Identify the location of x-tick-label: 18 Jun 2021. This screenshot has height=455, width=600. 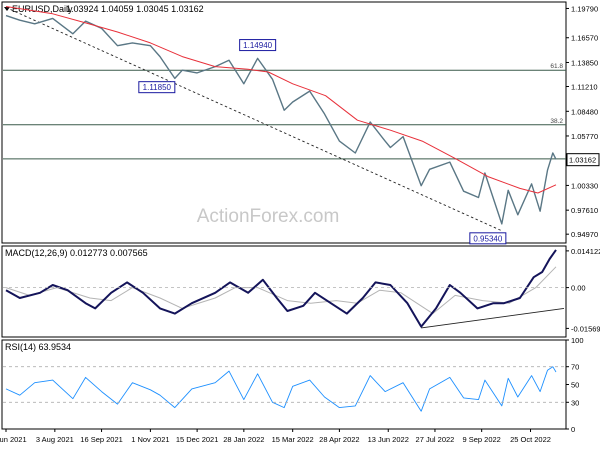
(13, 439).